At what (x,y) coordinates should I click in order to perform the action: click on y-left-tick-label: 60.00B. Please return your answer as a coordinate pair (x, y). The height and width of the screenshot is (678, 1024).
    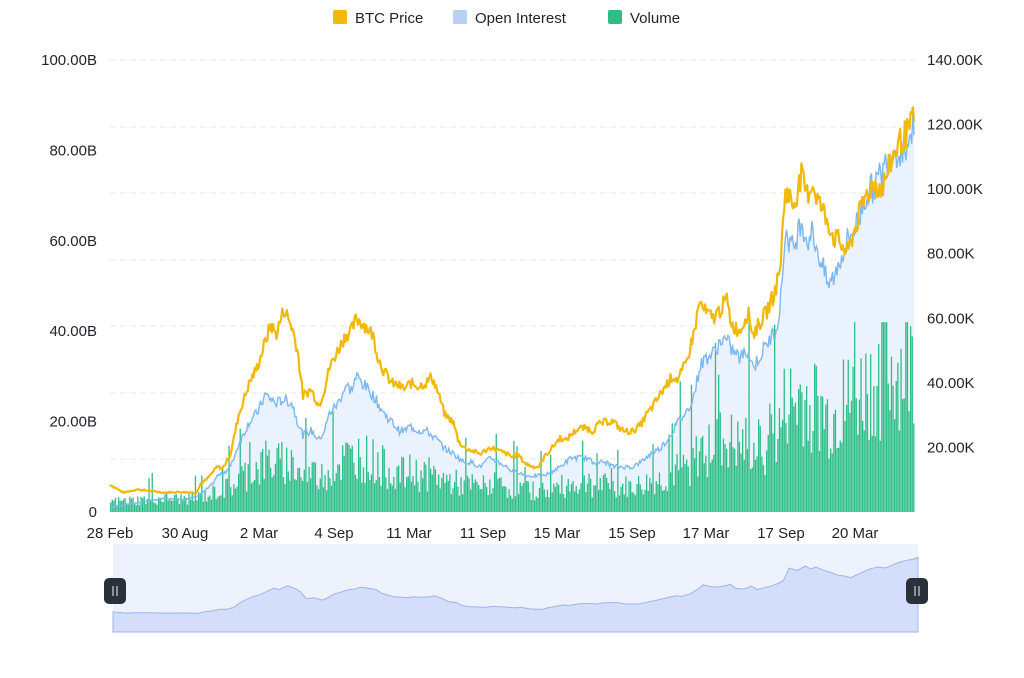
    Looking at the image, I should click on (73, 241).